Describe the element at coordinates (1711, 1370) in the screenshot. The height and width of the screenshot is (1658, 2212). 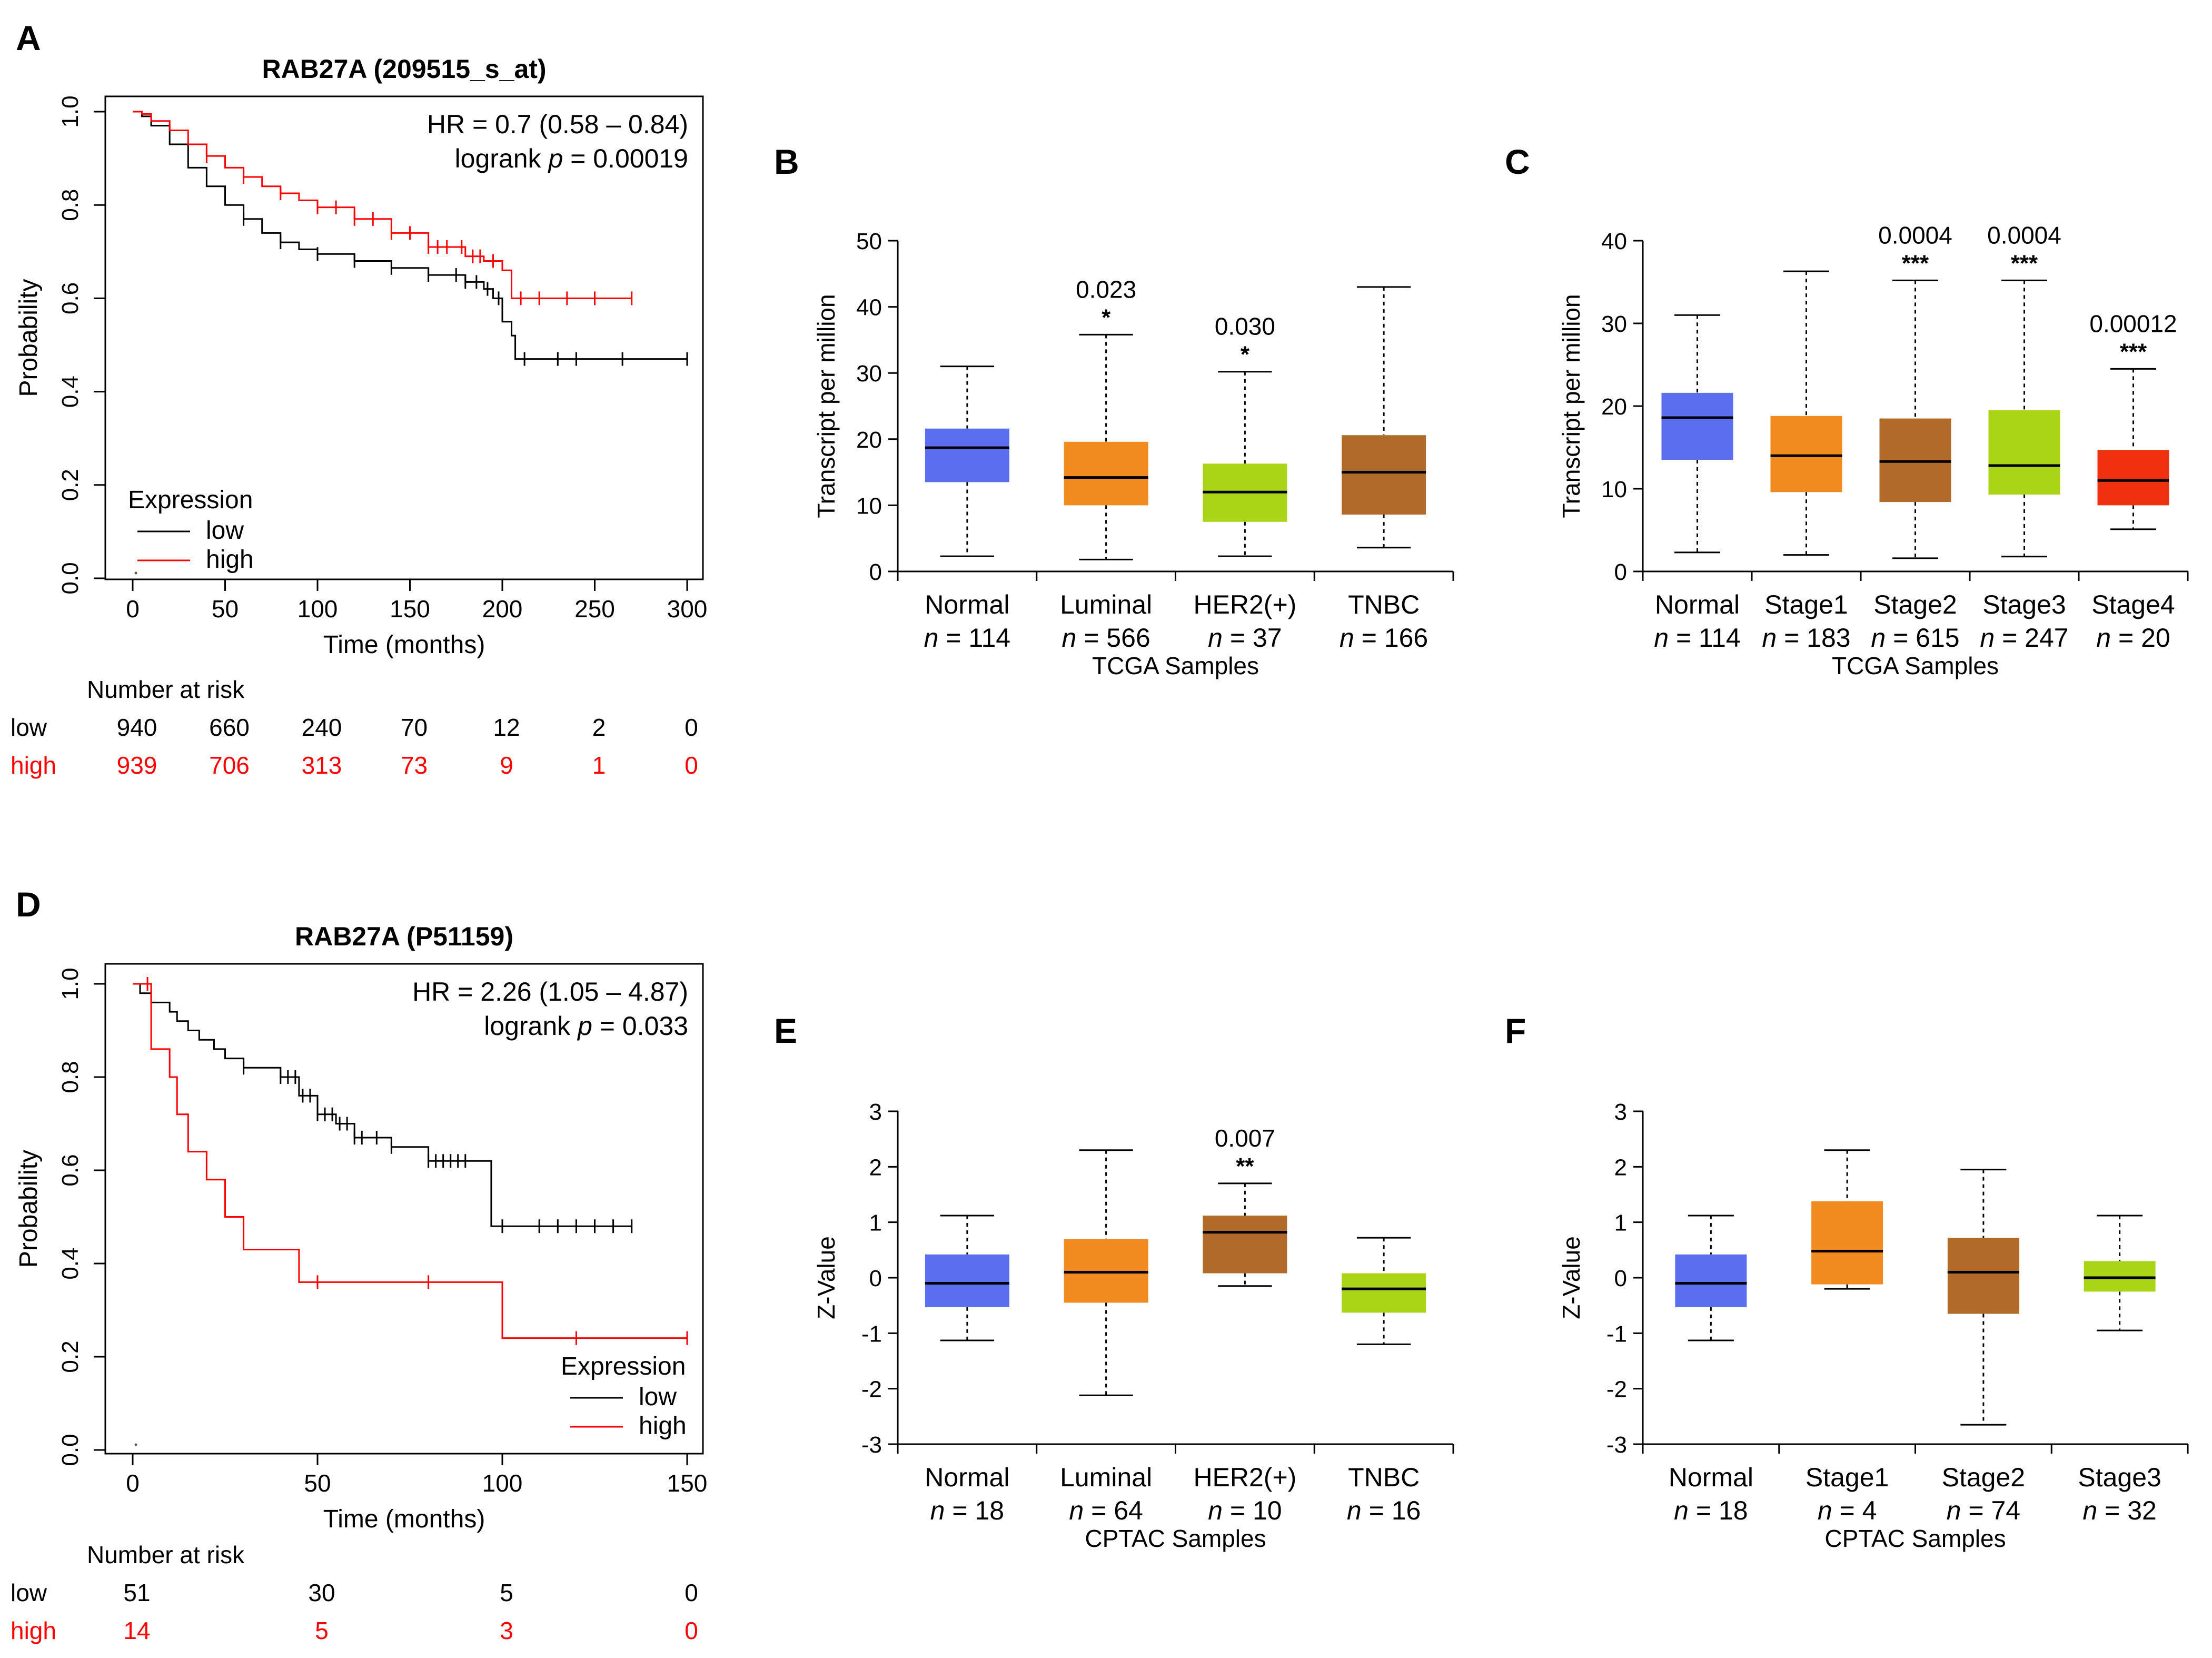
I see `box-group-normal: Normal n = 18` at that location.